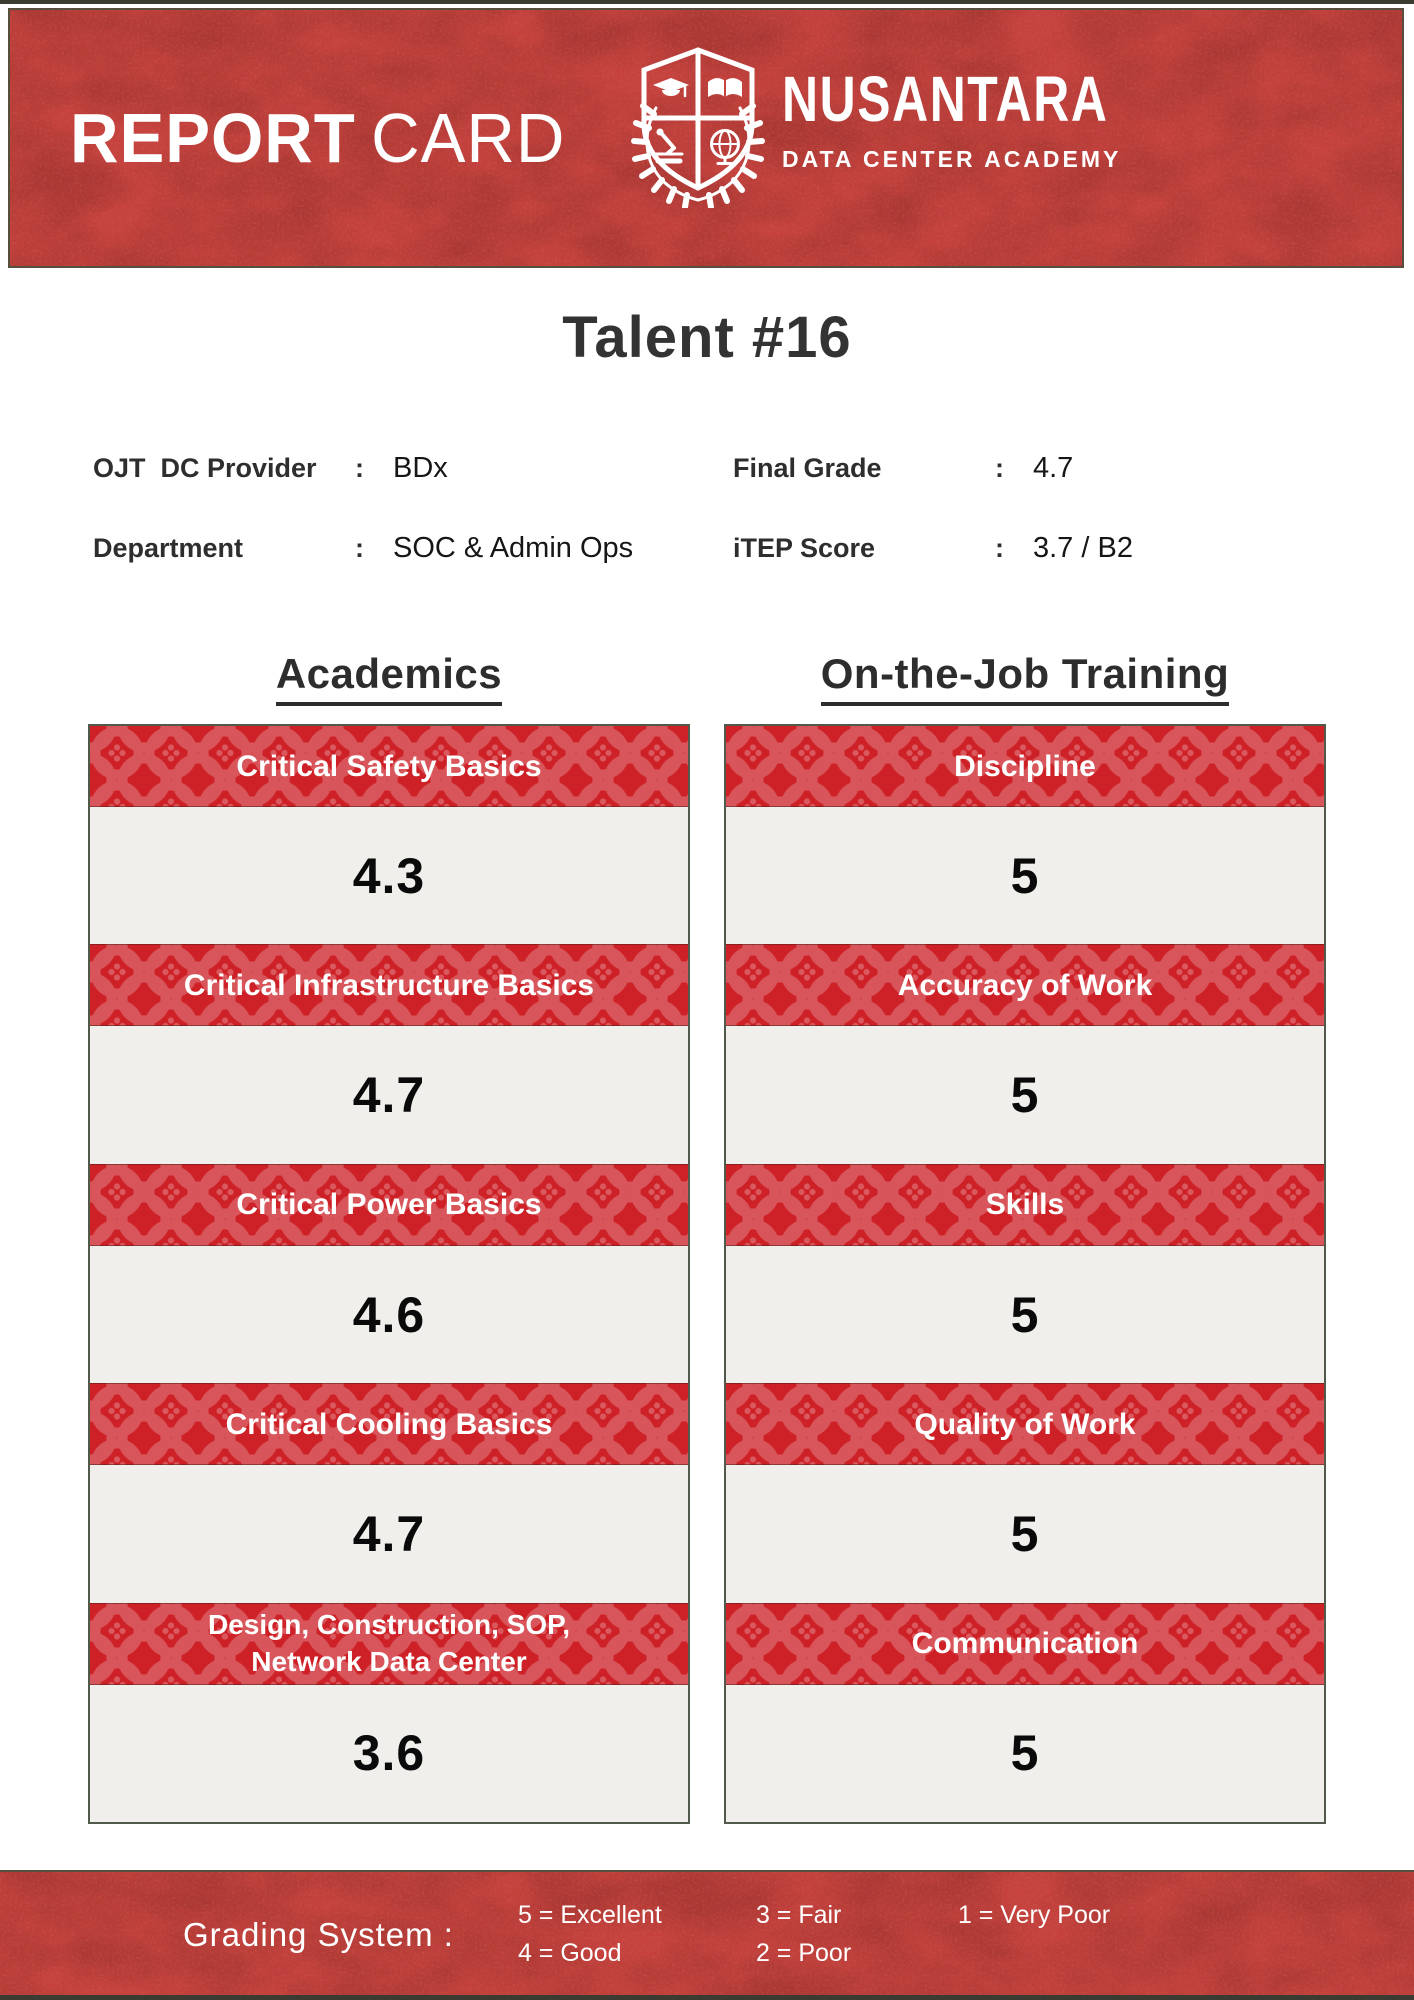 This screenshot has width=1414, height=2000. What do you see at coordinates (389, 1753) in the screenshot?
I see `score-cell: 3.6` at bounding box center [389, 1753].